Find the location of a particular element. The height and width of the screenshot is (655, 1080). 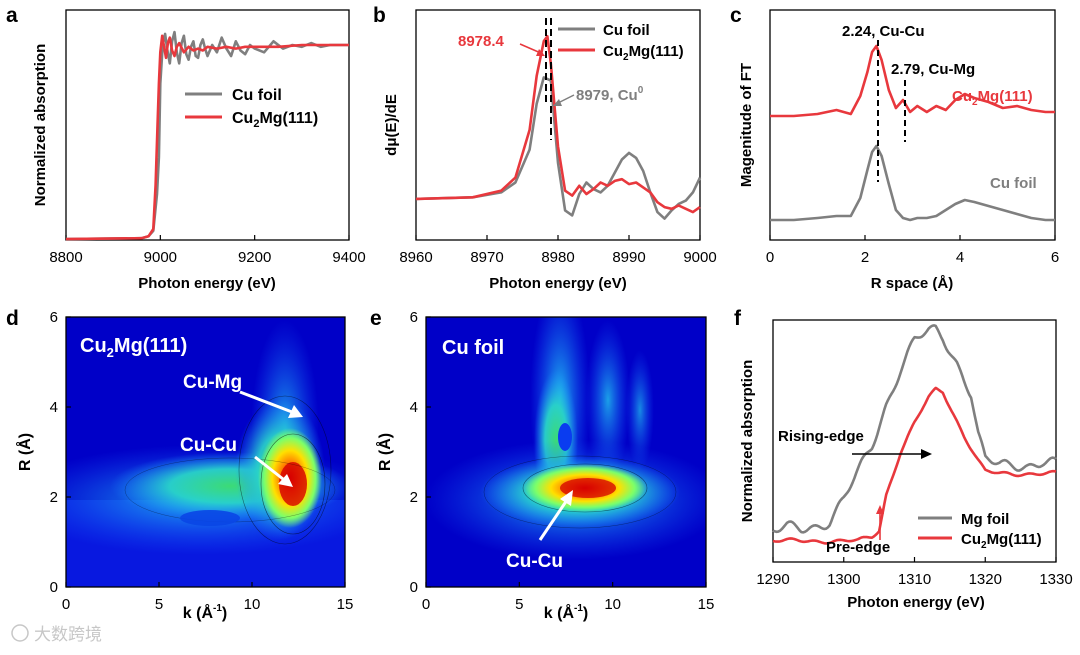

panel-e-xtick-label: 10 is located at coordinates (612, 604).